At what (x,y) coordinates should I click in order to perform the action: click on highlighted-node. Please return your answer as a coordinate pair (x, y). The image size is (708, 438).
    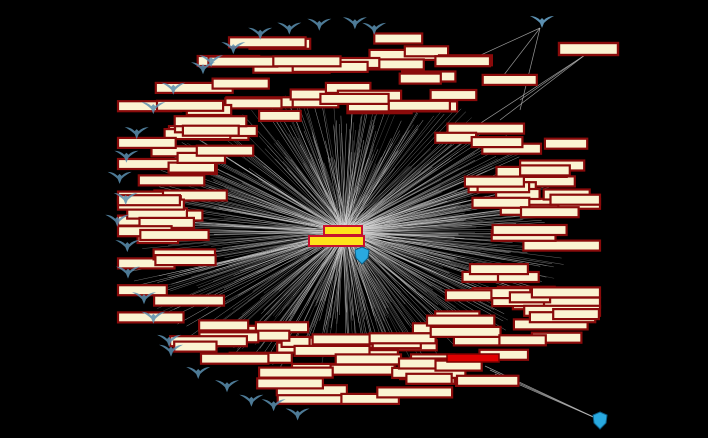
    Looking at the image, I should click on (473, 358).